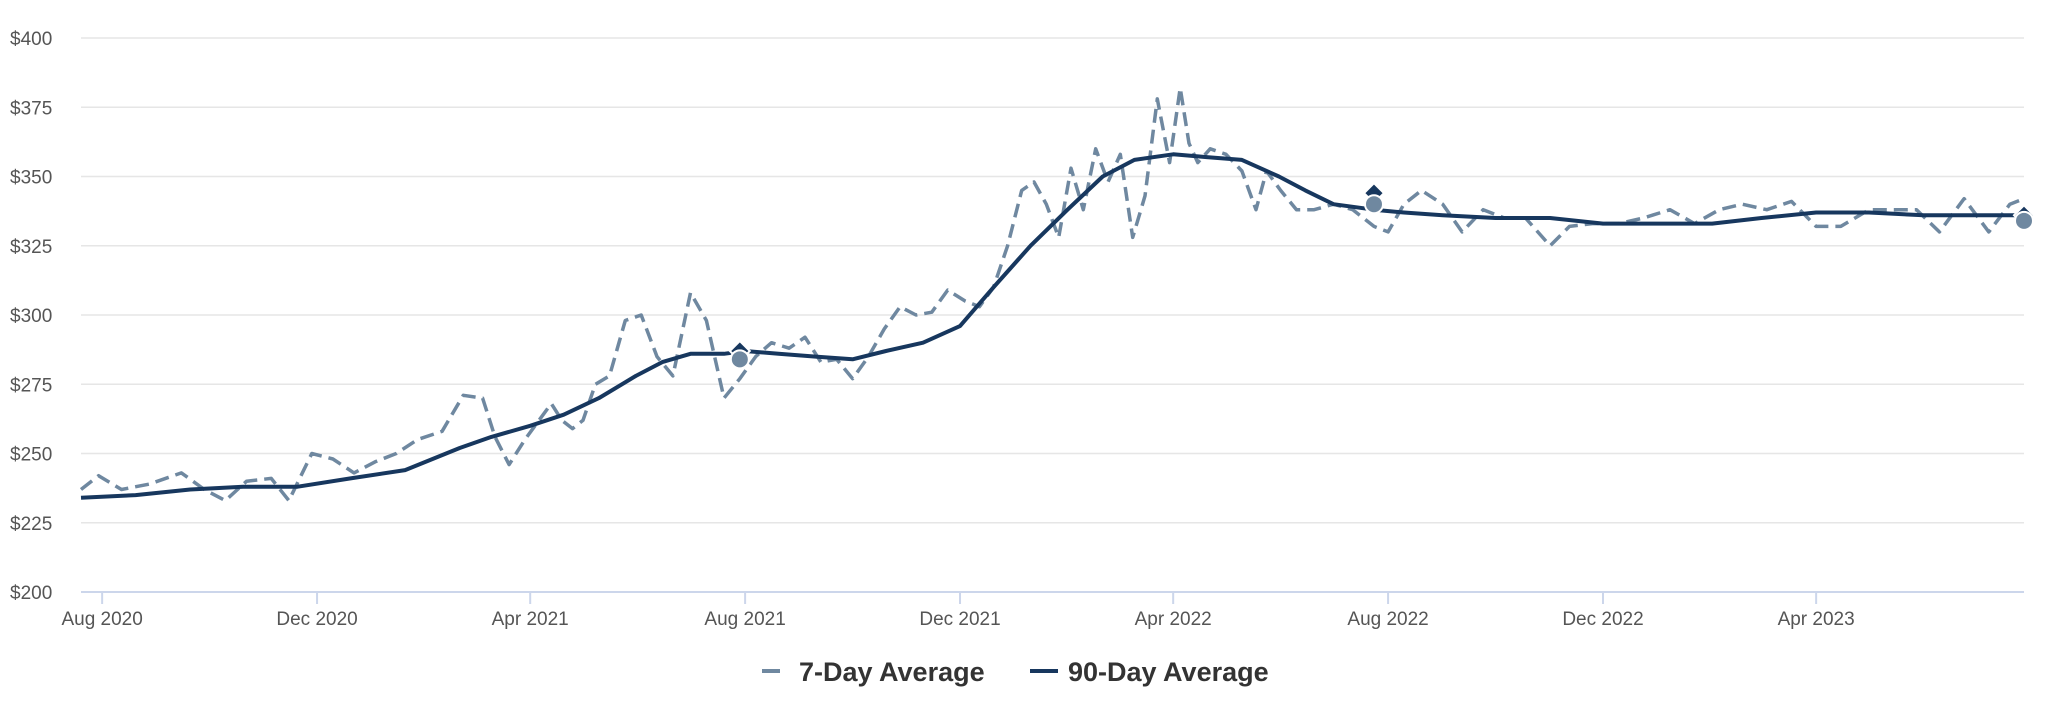  Describe the element at coordinates (744, 619) in the screenshot. I see `x-tick-label: Aug 2021` at that location.